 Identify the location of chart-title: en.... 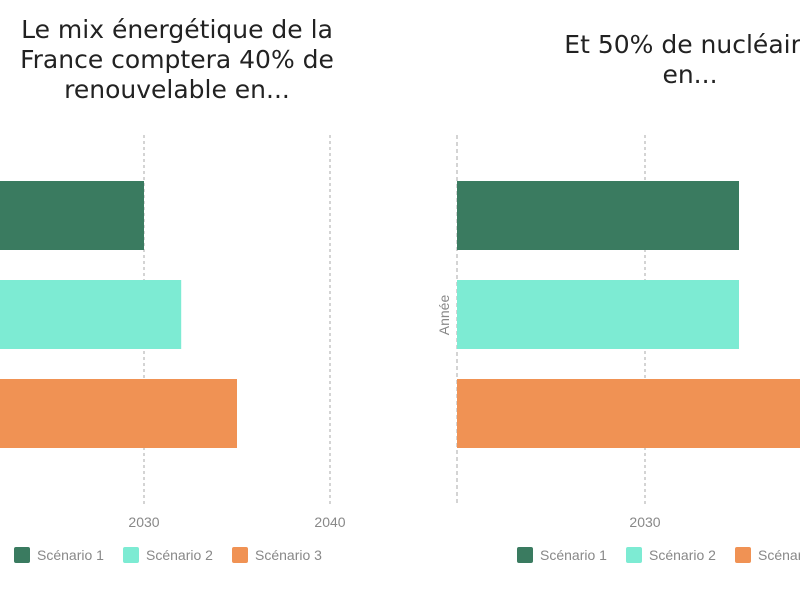
(689, 74).